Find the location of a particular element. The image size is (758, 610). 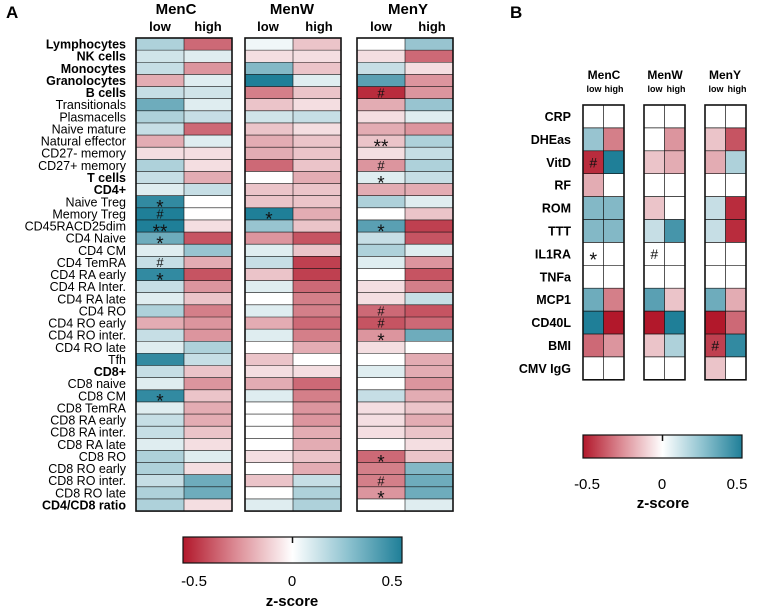

row-label: CD8 RA inter. is located at coordinates (88, 433).